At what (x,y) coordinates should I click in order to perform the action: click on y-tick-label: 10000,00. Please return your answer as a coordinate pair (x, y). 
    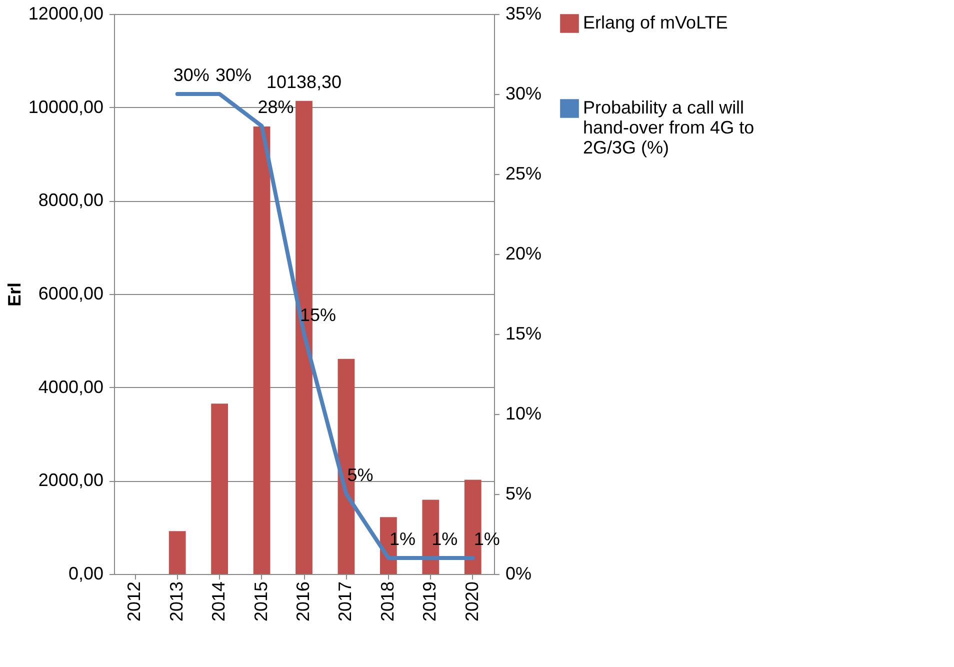
    Looking at the image, I should click on (66, 106).